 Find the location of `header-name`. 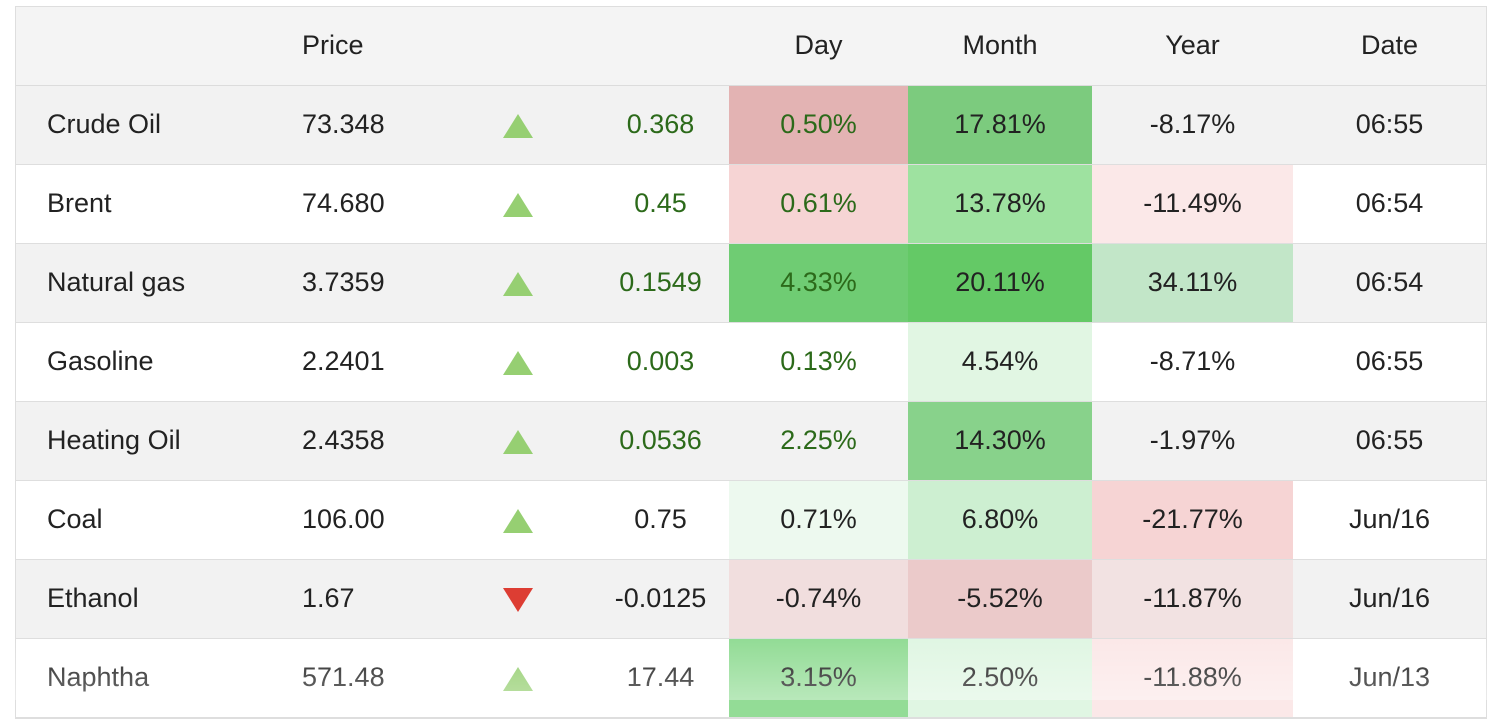

header-name is located at coordinates (150, 46).